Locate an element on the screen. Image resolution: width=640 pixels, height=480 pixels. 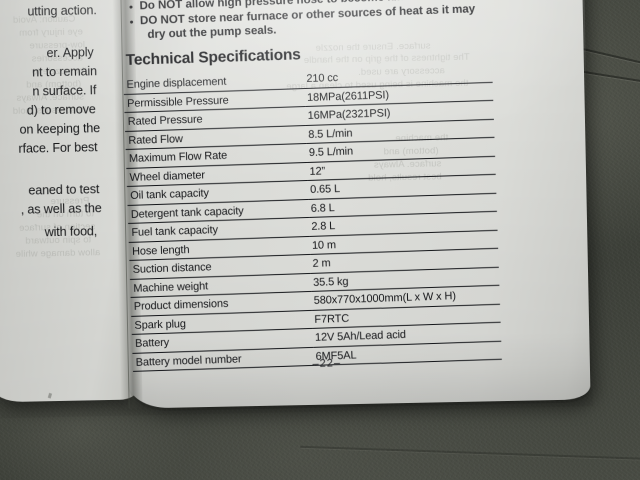
left-page-text-line: rface. For best is located at coordinates (58, 148).